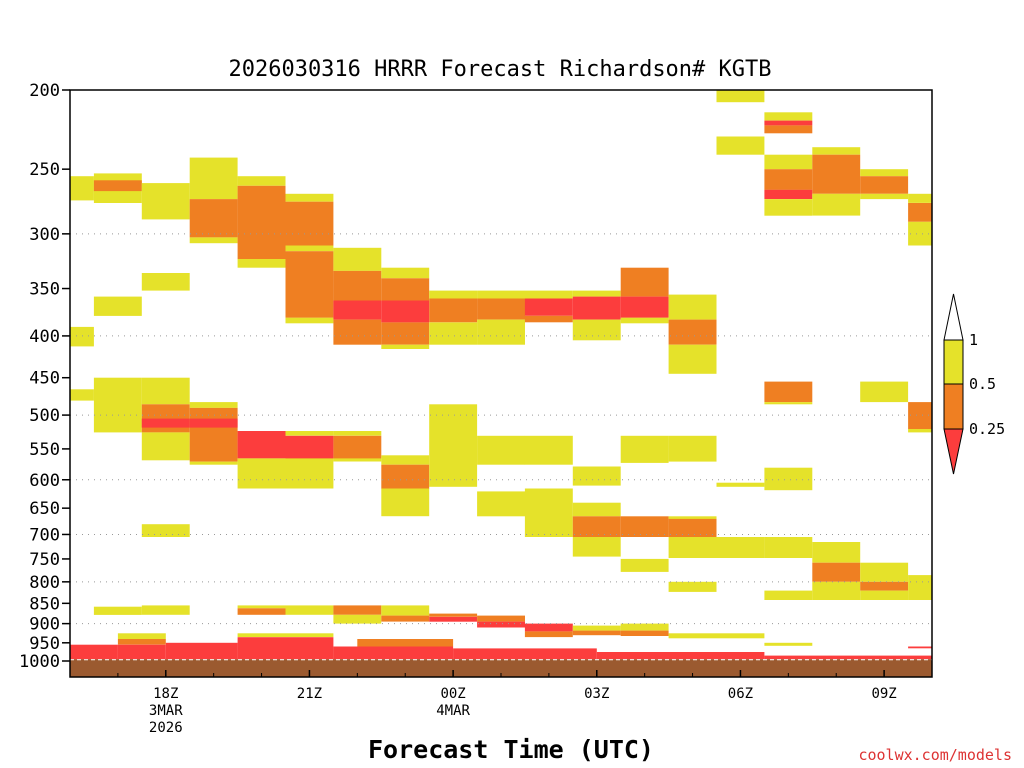  Describe the element at coordinates (982, 384) in the screenshot. I see `legend-label: 0.5` at that location.